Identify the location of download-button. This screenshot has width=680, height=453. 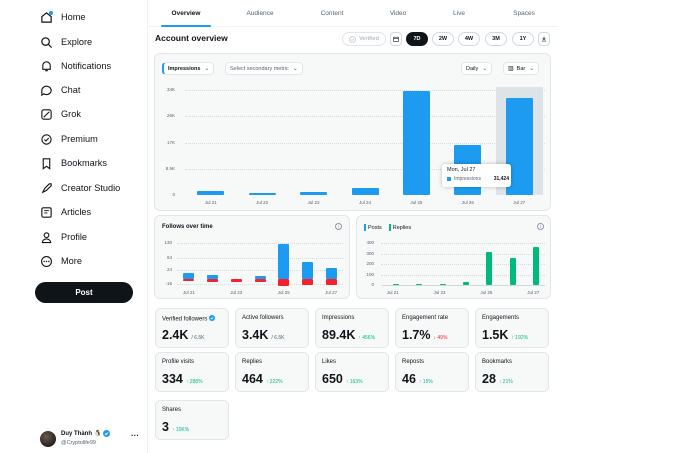
(544, 39).